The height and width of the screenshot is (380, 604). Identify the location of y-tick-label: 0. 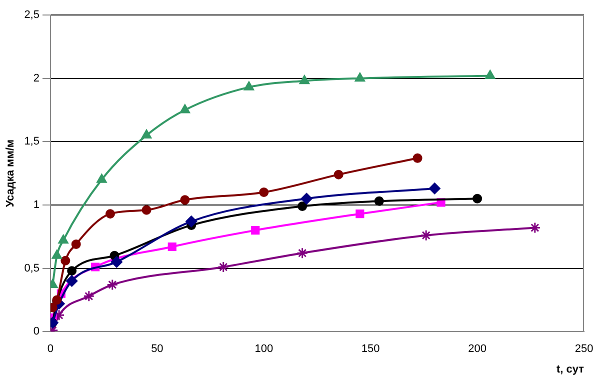
(36, 332).